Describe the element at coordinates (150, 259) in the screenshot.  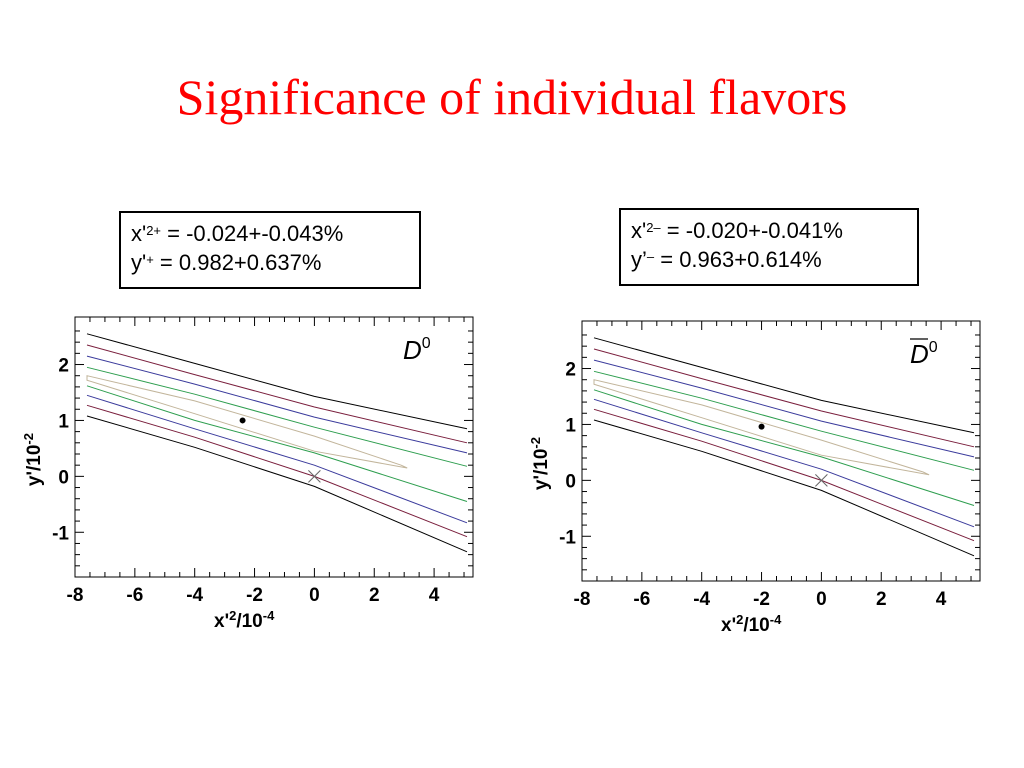
I see `y-superscript: +` at that location.